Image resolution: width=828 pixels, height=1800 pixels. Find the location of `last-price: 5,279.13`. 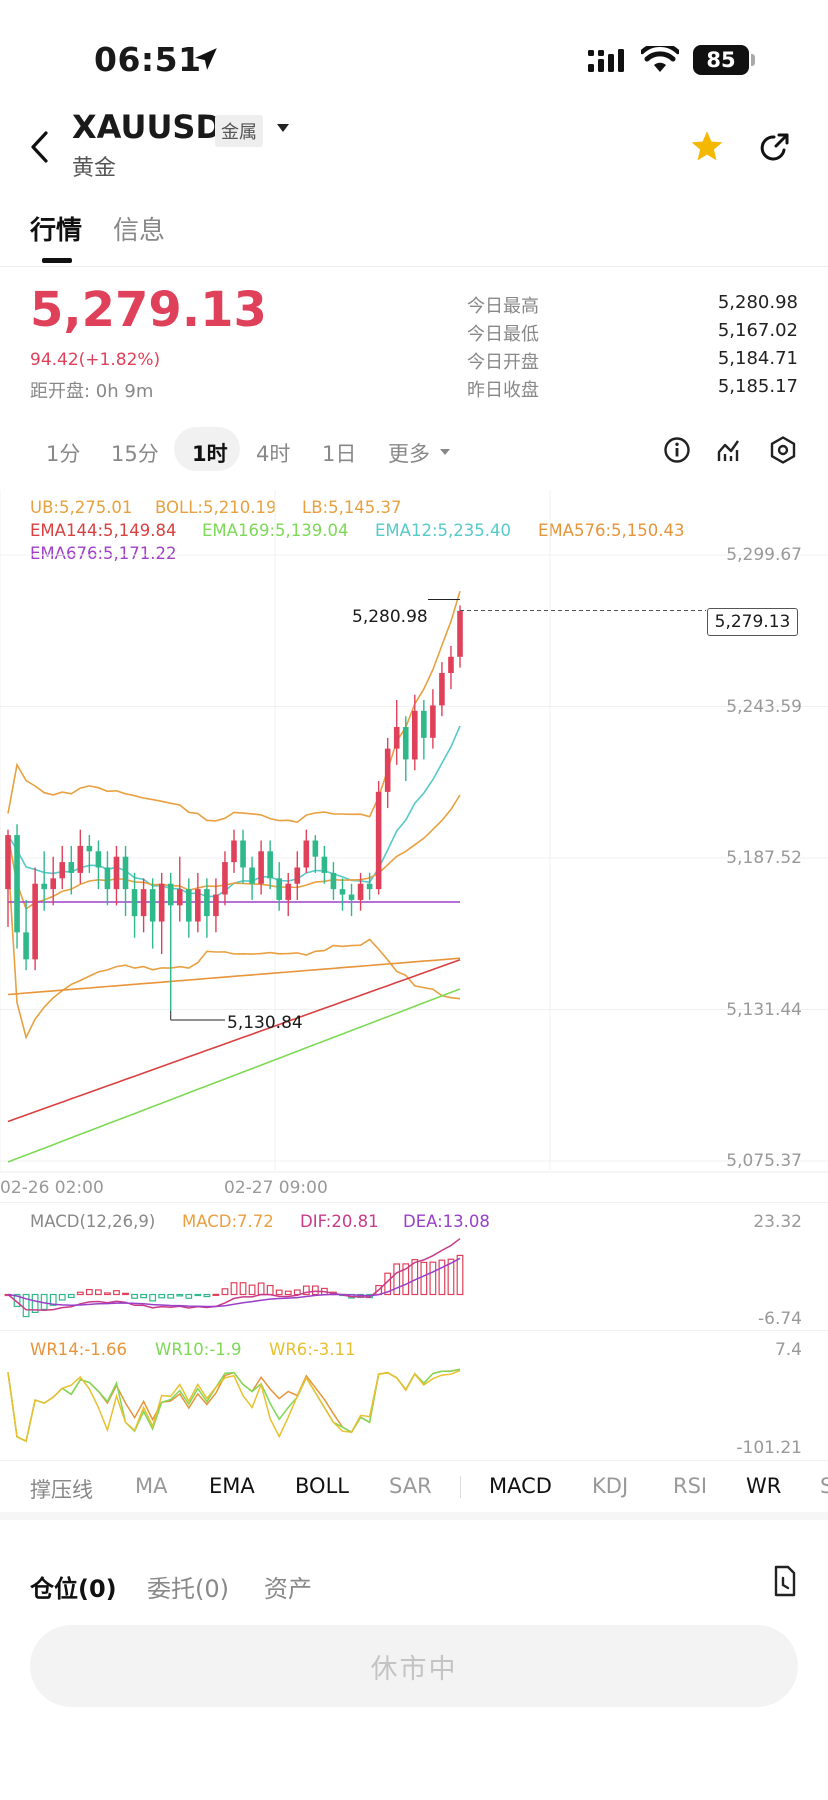

last-price: 5,279.13 is located at coordinates (148, 310).